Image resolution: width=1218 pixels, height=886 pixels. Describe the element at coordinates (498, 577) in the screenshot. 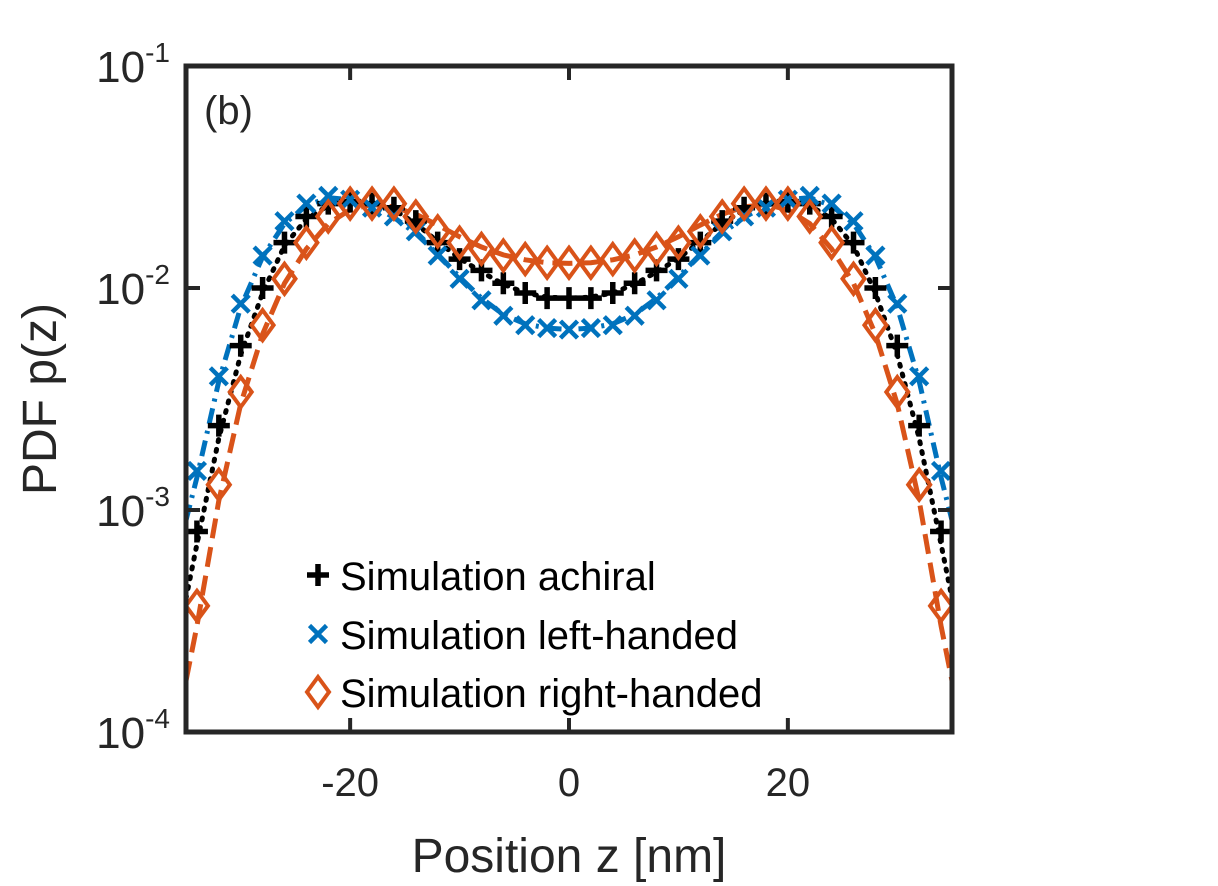

I see `legend-label-series-0: Simulation achiral` at that location.